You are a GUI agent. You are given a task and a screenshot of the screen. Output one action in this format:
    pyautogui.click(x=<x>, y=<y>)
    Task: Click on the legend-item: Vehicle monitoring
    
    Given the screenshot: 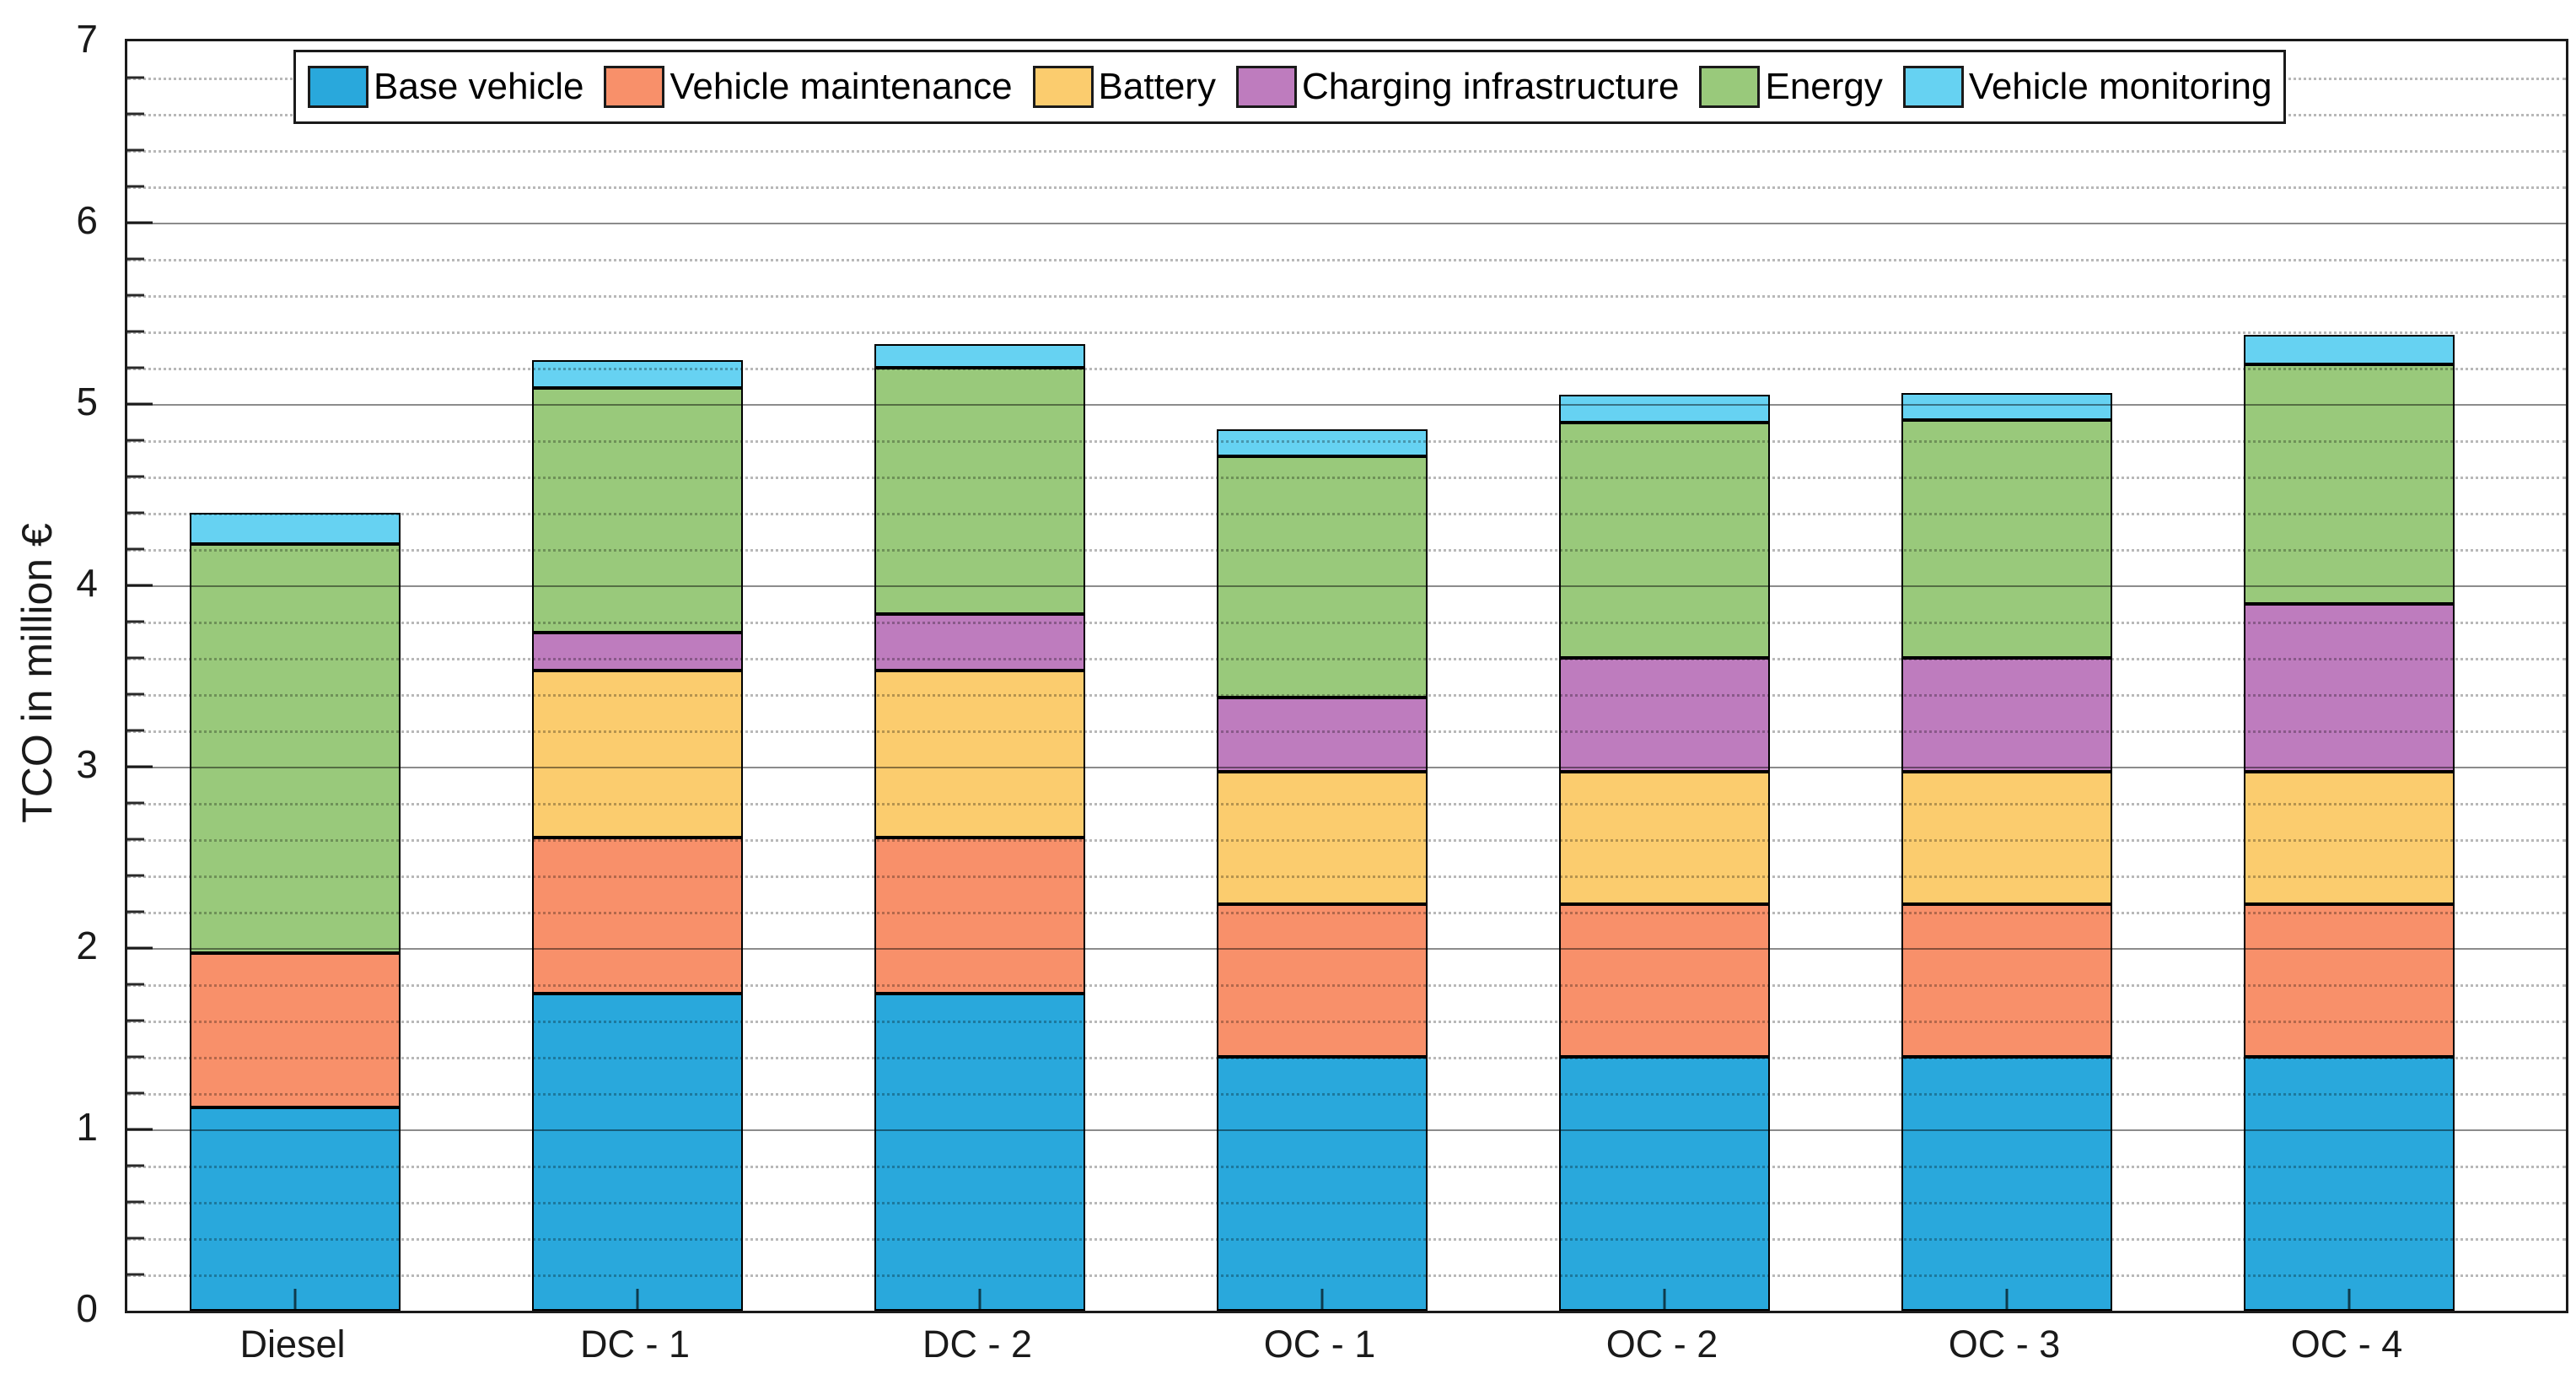 What is the action you would take?
    pyautogui.click(x=2087, y=87)
    